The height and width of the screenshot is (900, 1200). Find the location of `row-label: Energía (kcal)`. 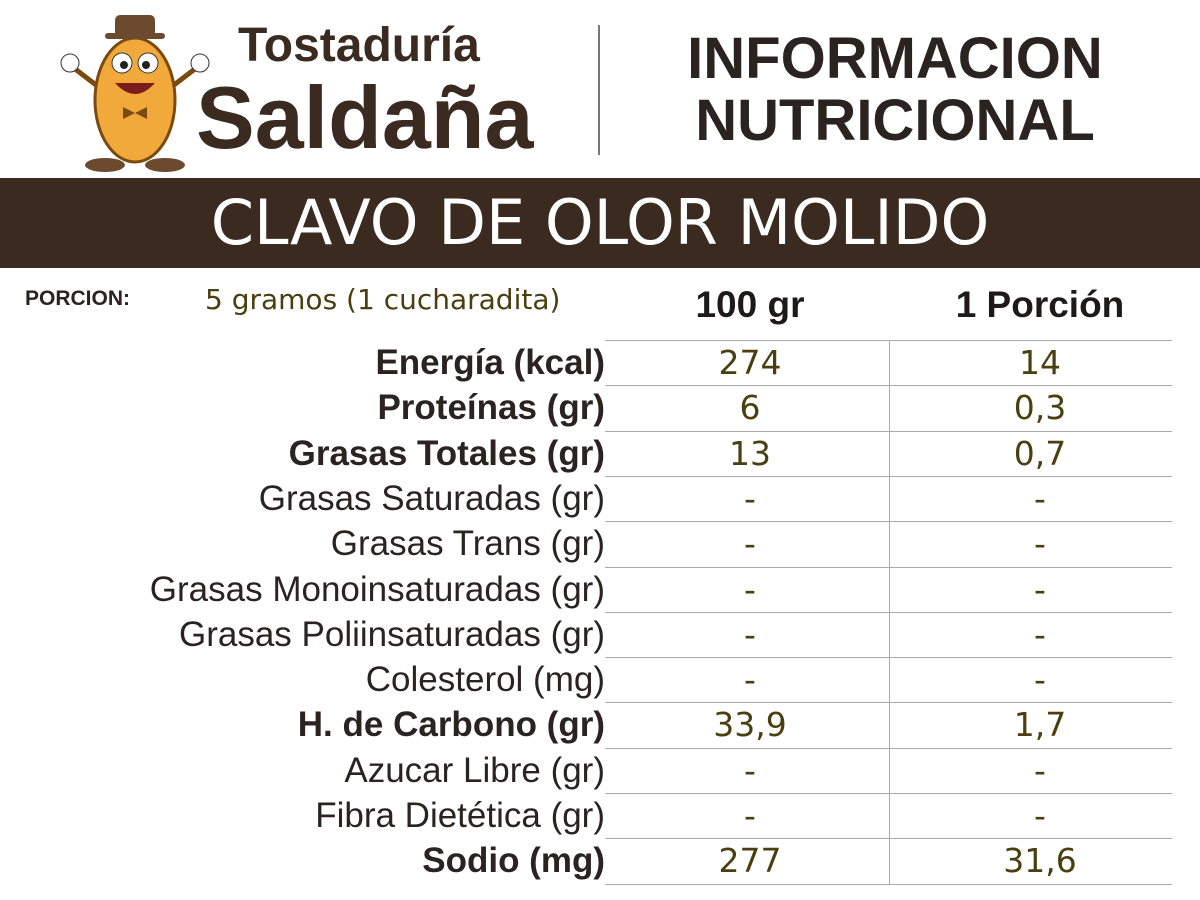

row-label: Energía (kcal) is located at coordinates (490, 362).